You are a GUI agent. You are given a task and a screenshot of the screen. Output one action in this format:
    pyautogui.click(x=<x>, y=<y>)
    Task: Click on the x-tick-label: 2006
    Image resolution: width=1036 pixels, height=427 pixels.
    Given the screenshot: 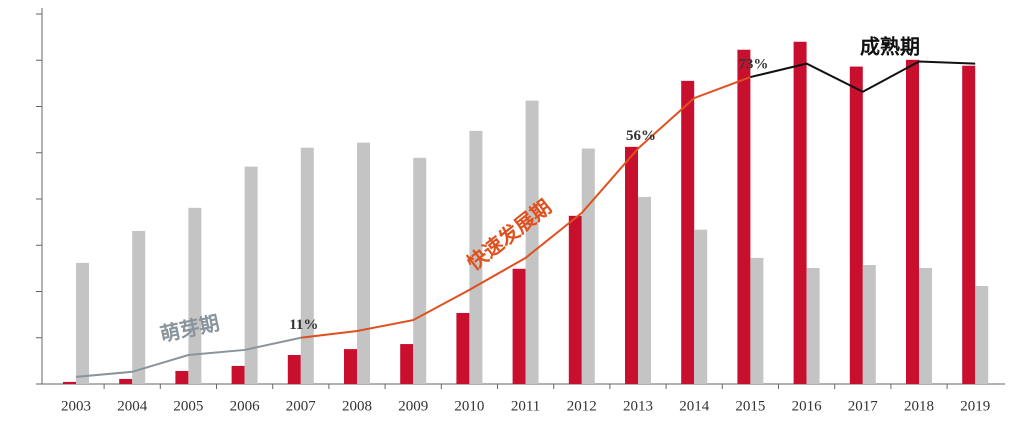 What is the action you would take?
    pyautogui.click(x=245, y=406)
    